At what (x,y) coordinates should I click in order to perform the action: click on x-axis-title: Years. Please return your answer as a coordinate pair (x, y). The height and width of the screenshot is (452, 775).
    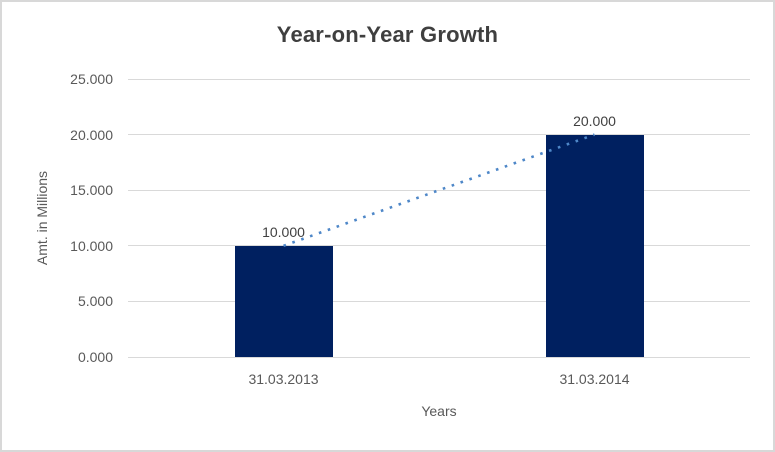
    Looking at the image, I should click on (439, 411).